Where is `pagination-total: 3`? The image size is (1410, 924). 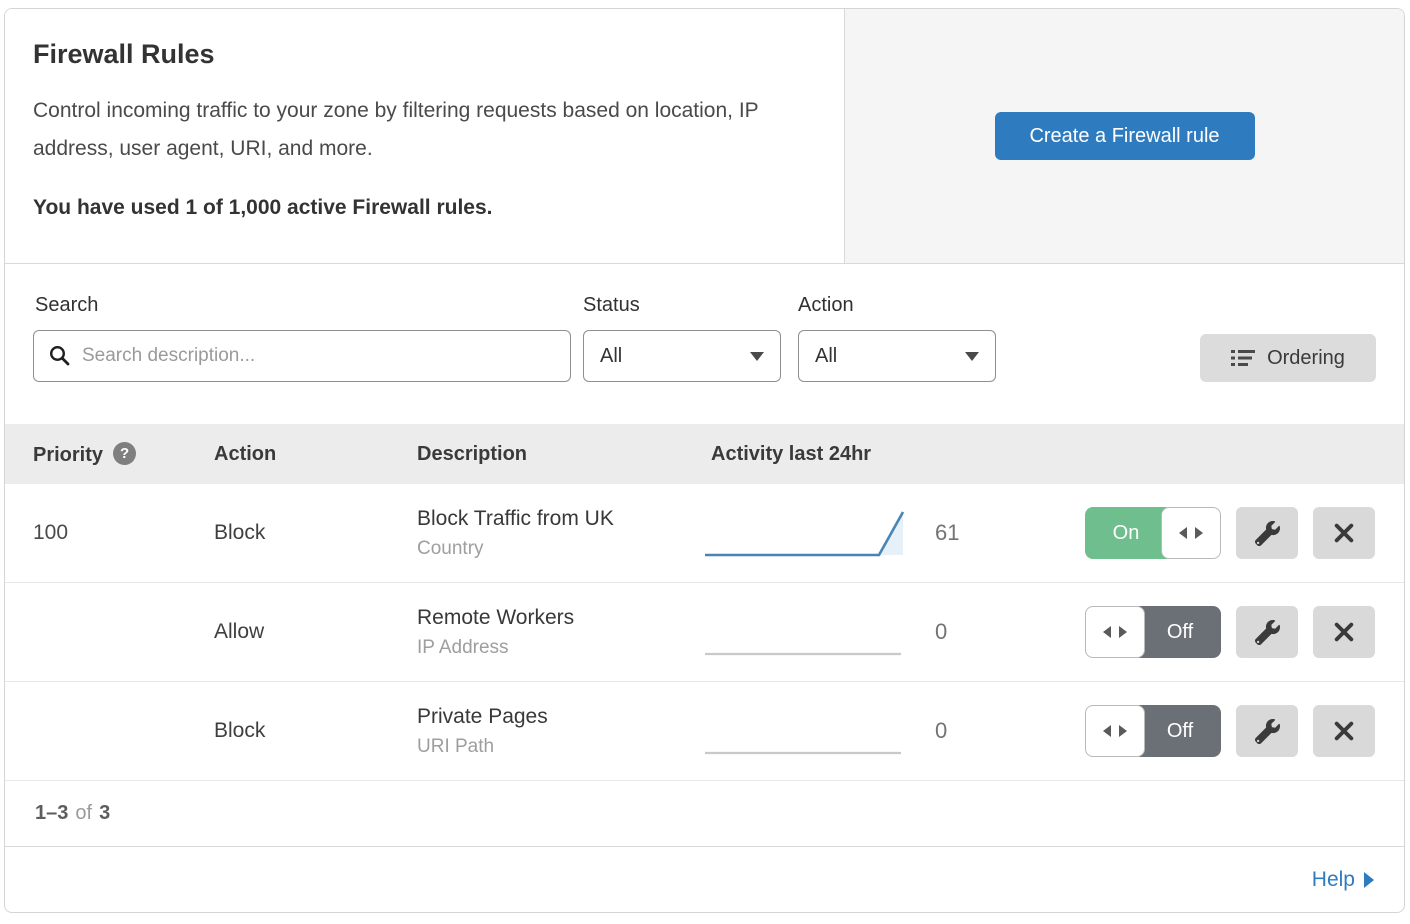 pagination-total: 3 is located at coordinates (105, 813).